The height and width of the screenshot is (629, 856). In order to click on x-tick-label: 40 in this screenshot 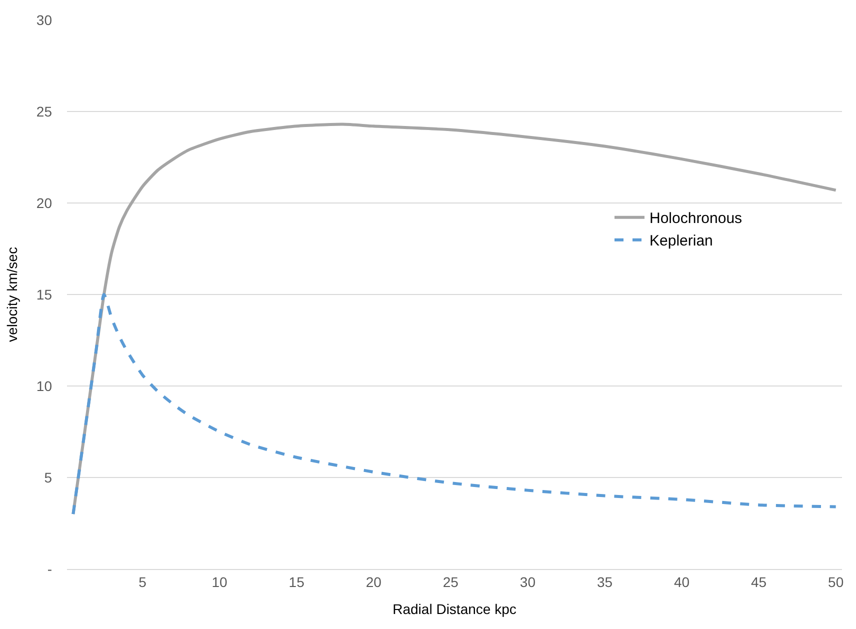, I will do `click(682, 582)`.